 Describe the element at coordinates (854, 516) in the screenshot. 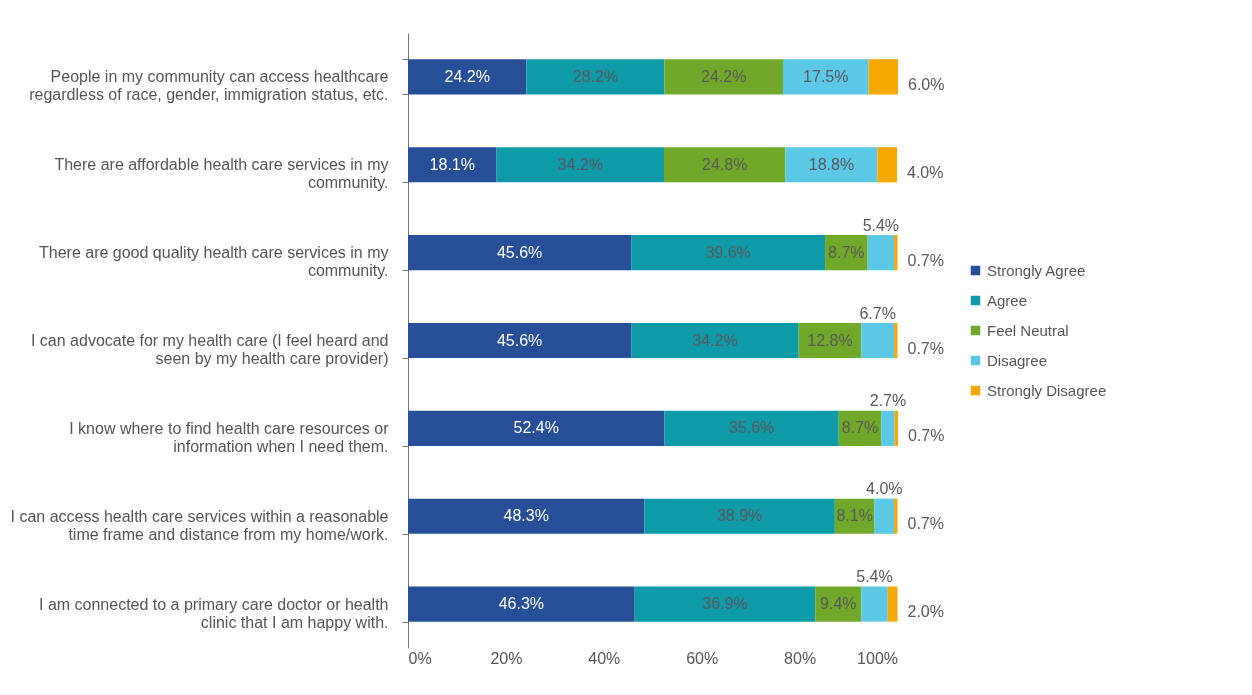

I see `data-label: 8.1%` at that location.